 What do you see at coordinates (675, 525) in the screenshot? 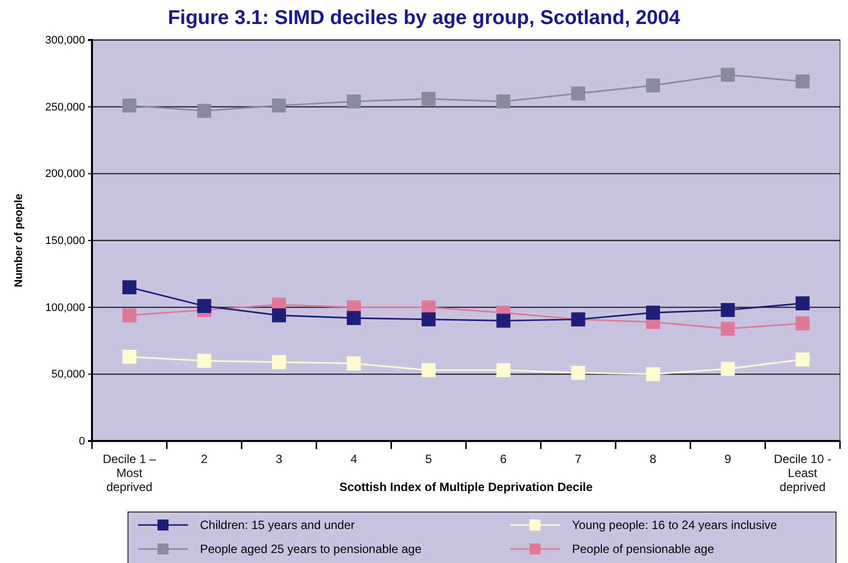
I see `legend-label: Young people: 16 to 24 years inclusive` at bounding box center [675, 525].